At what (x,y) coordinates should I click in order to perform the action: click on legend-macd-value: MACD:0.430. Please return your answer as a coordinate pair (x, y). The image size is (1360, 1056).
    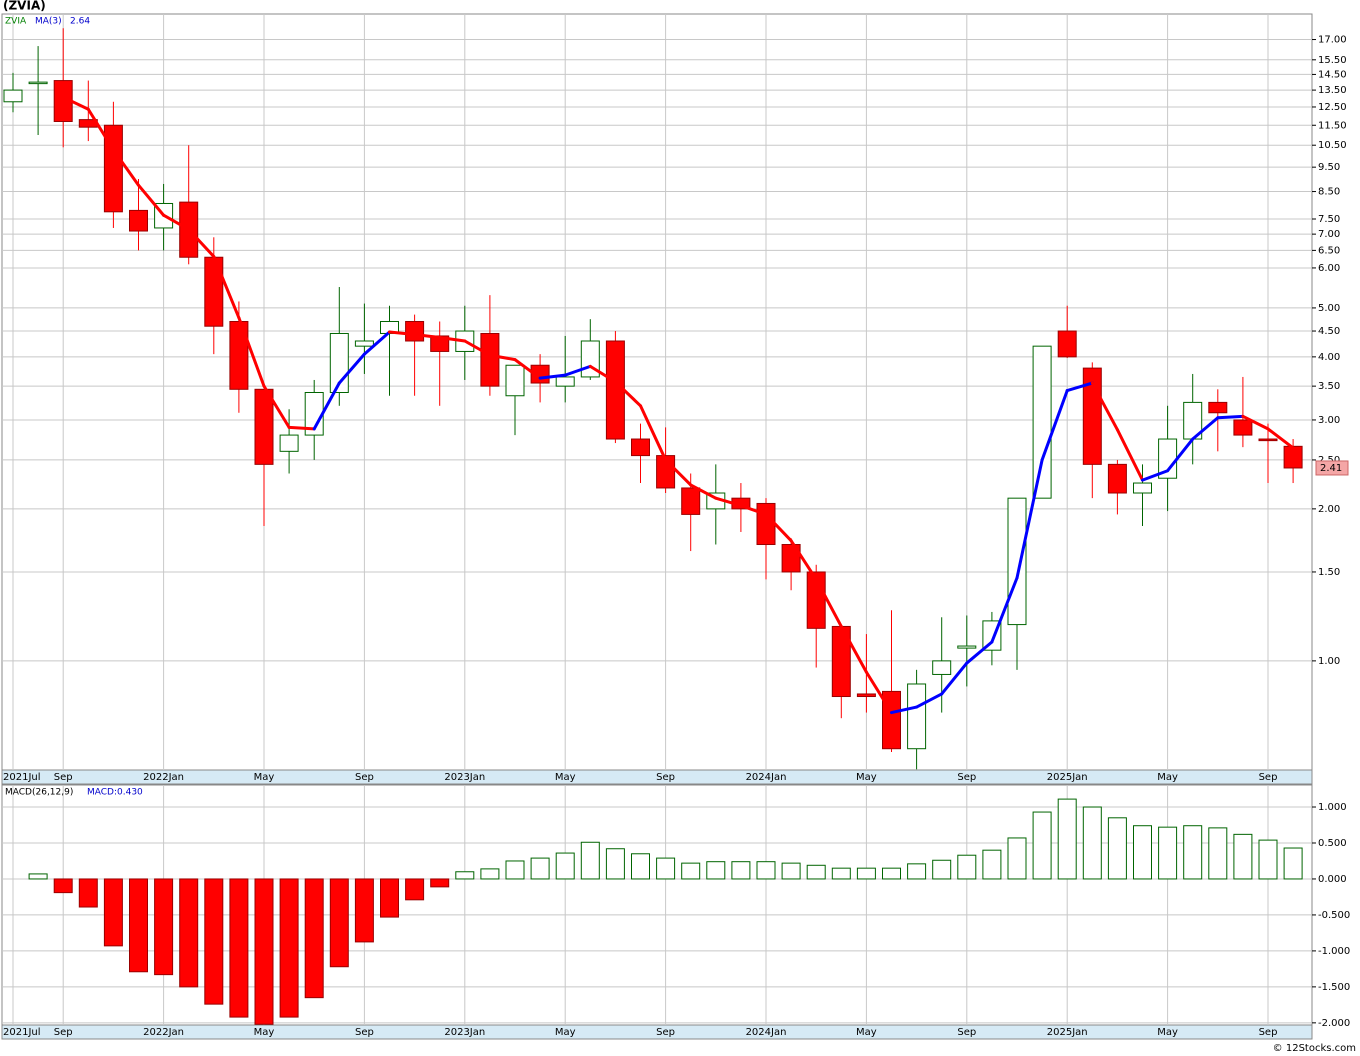
    Looking at the image, I should click on (115, 793).